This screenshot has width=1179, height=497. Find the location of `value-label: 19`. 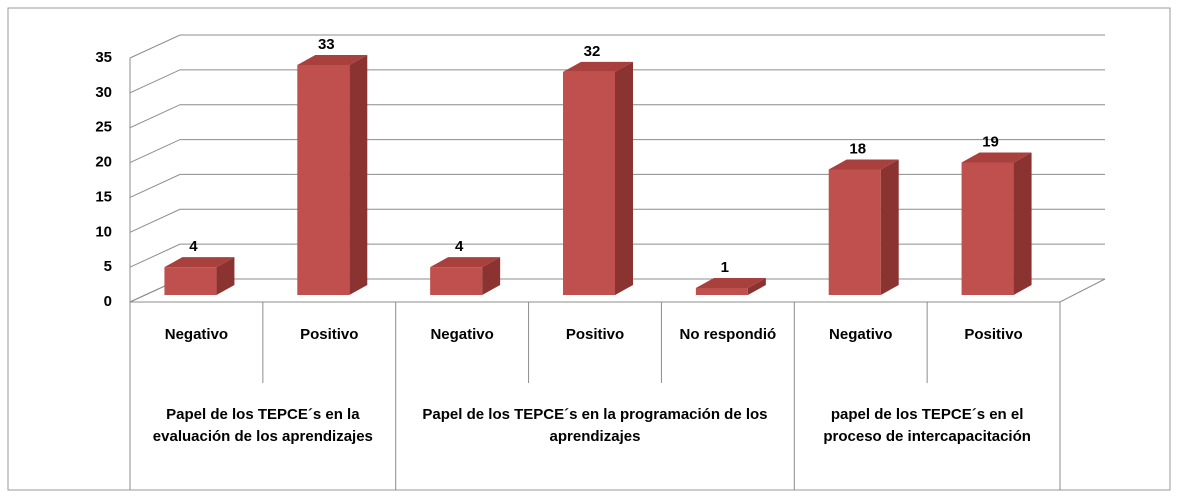

value-label: 19 is located at coordinates (990, 142).